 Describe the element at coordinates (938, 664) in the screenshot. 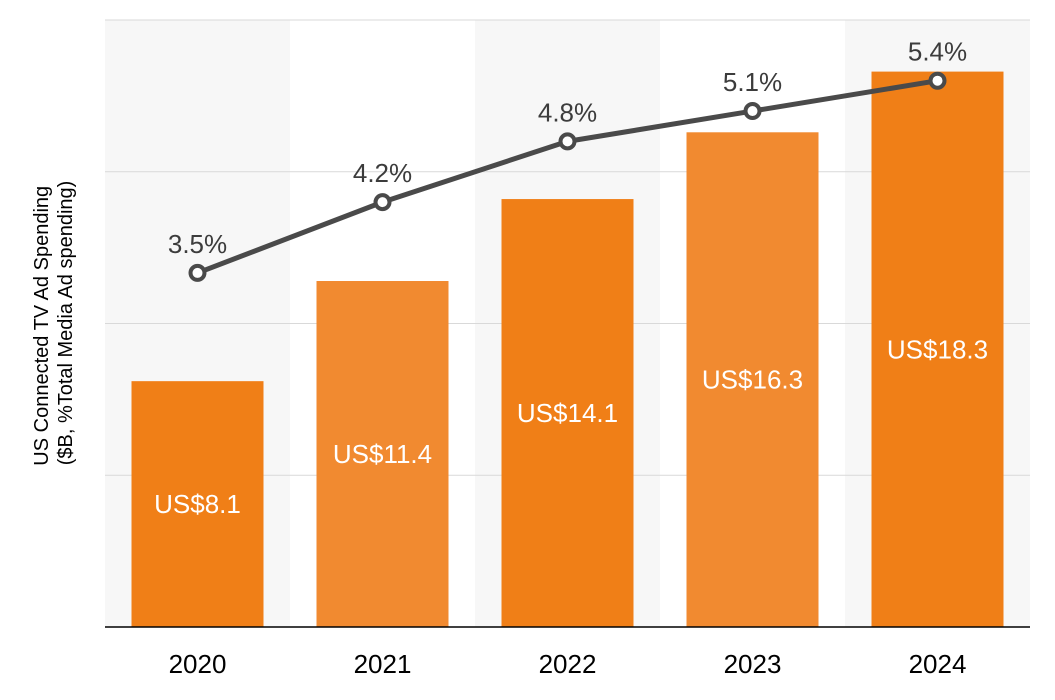

I see `x-tick-label-2024: 2024` at that location.